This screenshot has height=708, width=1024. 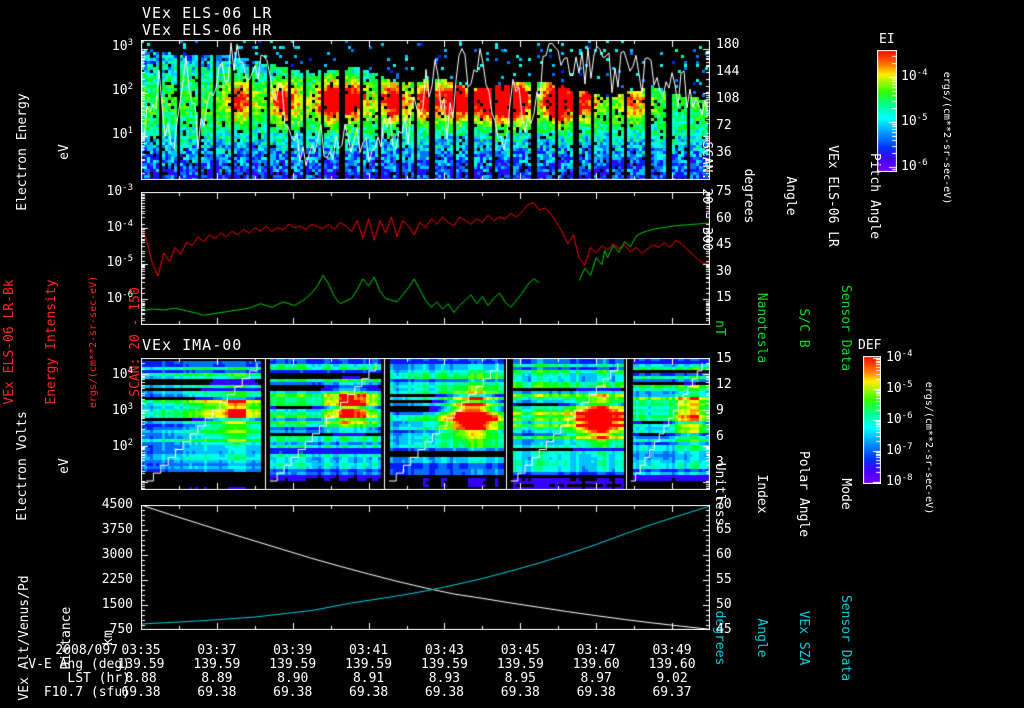 What do you see at coordinates (141, 650) in the screenshot?
I see `time-tick-label: 03:35` at bounding box center [141, 650].